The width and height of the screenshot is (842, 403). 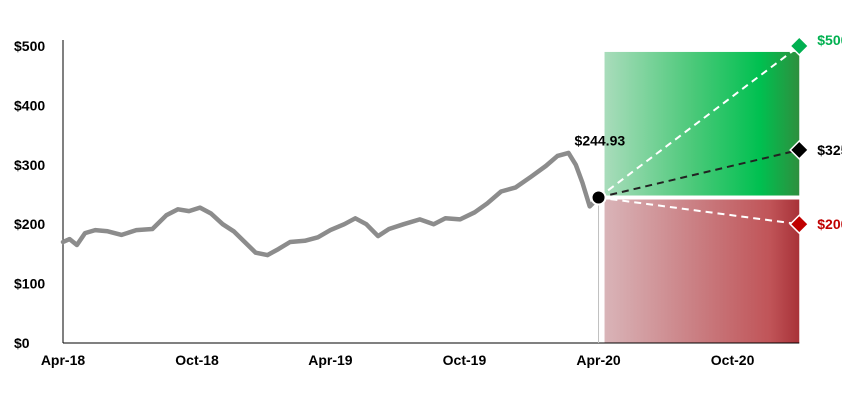 I want to click on scenario-line-bear, so click(x=699, y=211).